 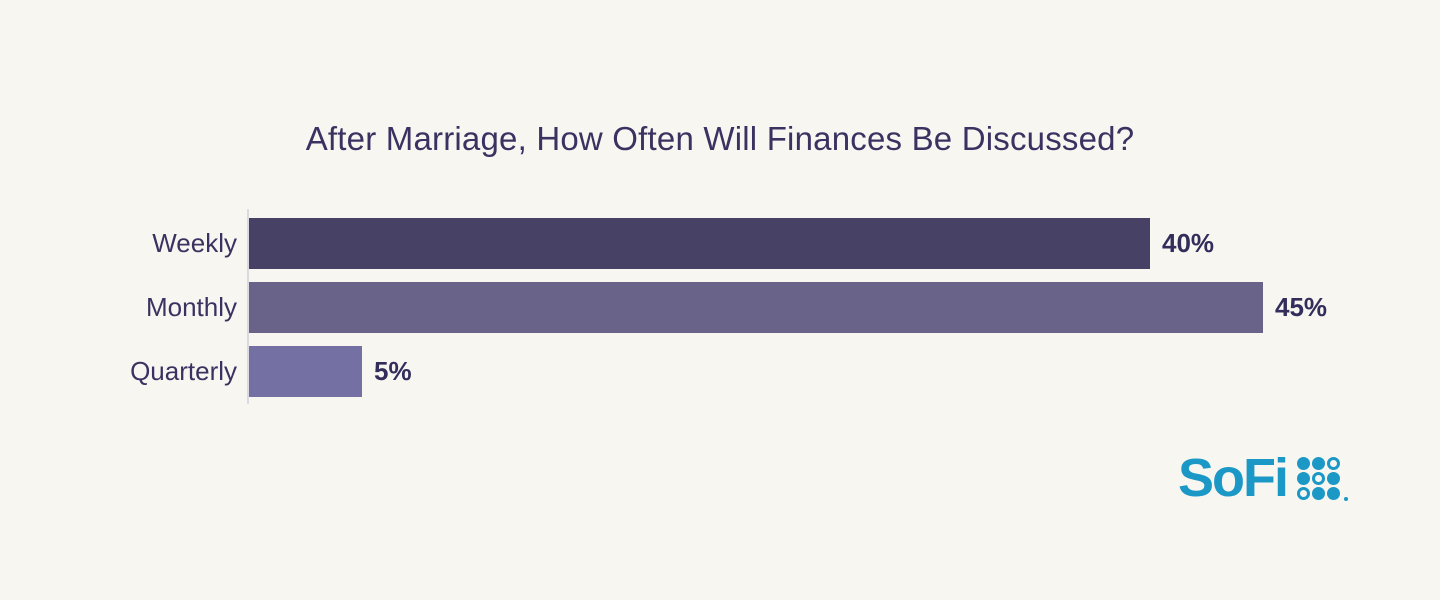 I want to click on value-label-monthly: 45%, so click(x=1301, y=307).